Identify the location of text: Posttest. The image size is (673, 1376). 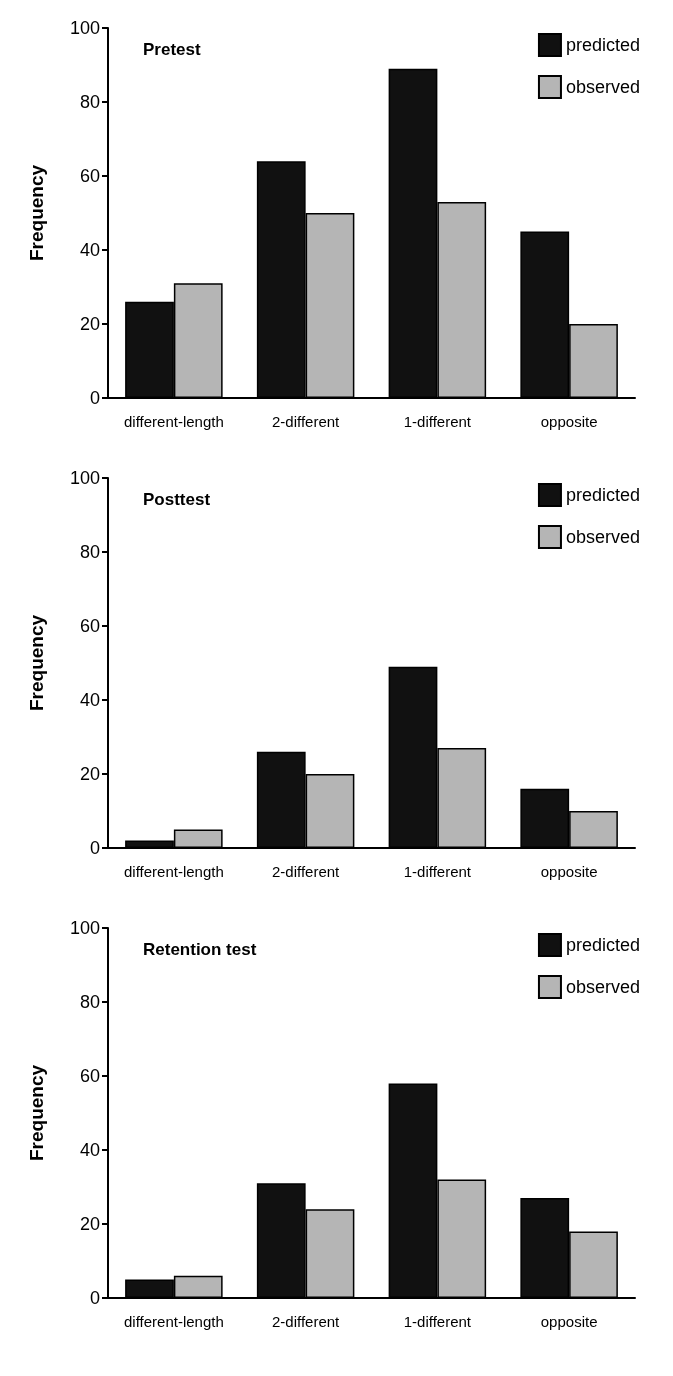
(177, 499).